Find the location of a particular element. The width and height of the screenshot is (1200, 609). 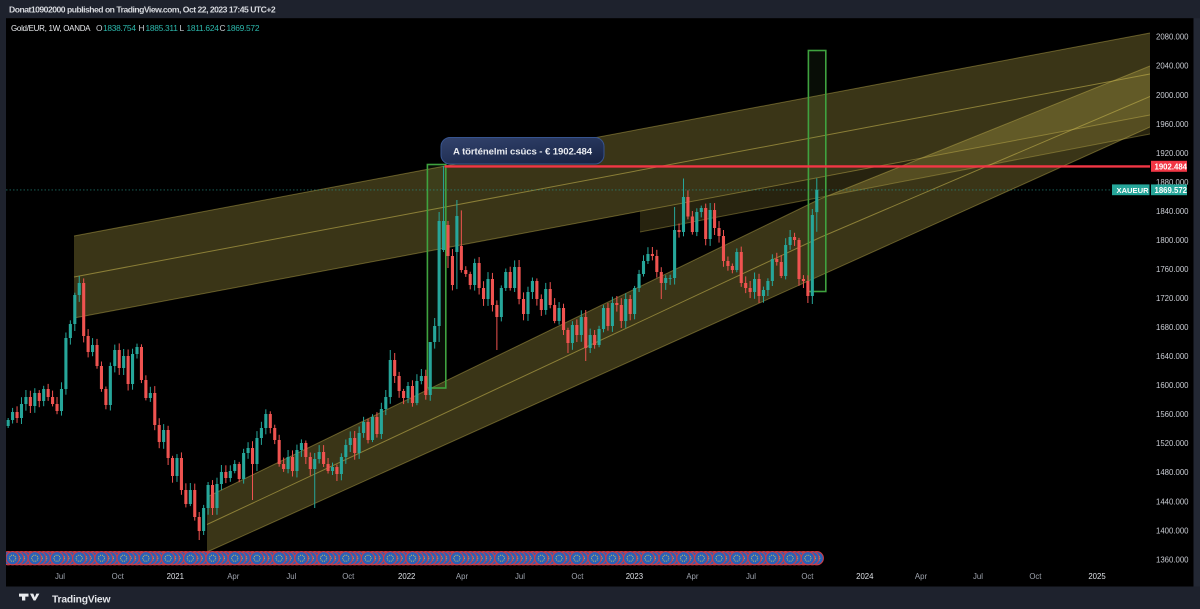

svg-text: XAUEUR is located at coordinates (1133, 190).